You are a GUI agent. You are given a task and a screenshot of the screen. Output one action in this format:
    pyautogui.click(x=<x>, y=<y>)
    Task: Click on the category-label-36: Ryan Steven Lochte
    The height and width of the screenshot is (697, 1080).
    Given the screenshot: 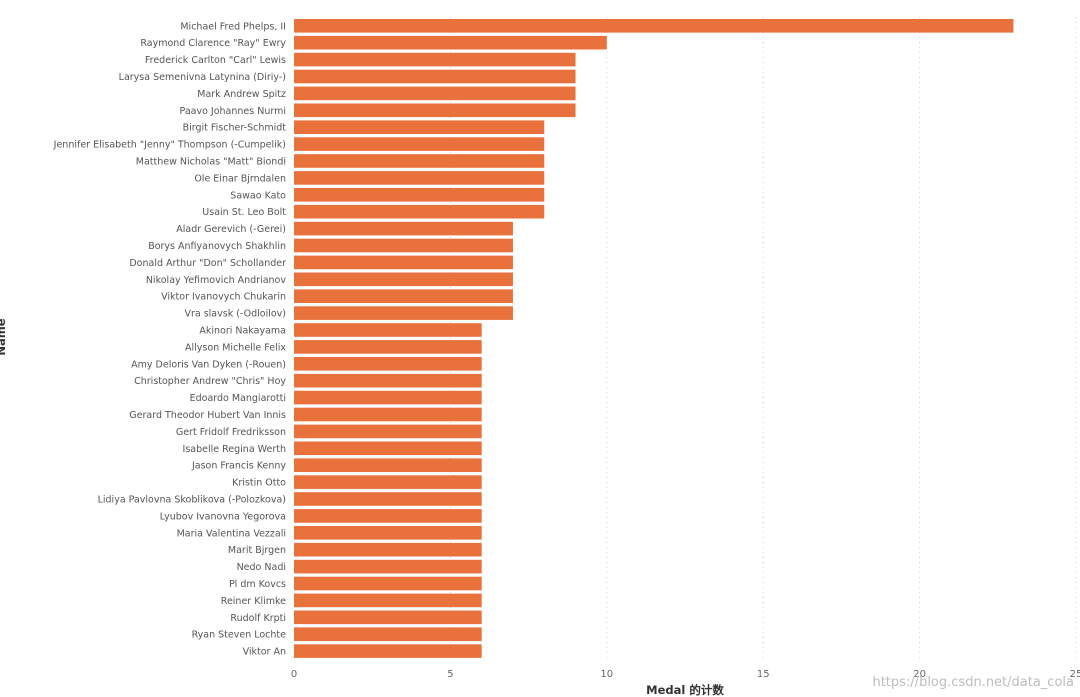 What is the action you would take?
    pyautogui.click(x=239, y=635)
    